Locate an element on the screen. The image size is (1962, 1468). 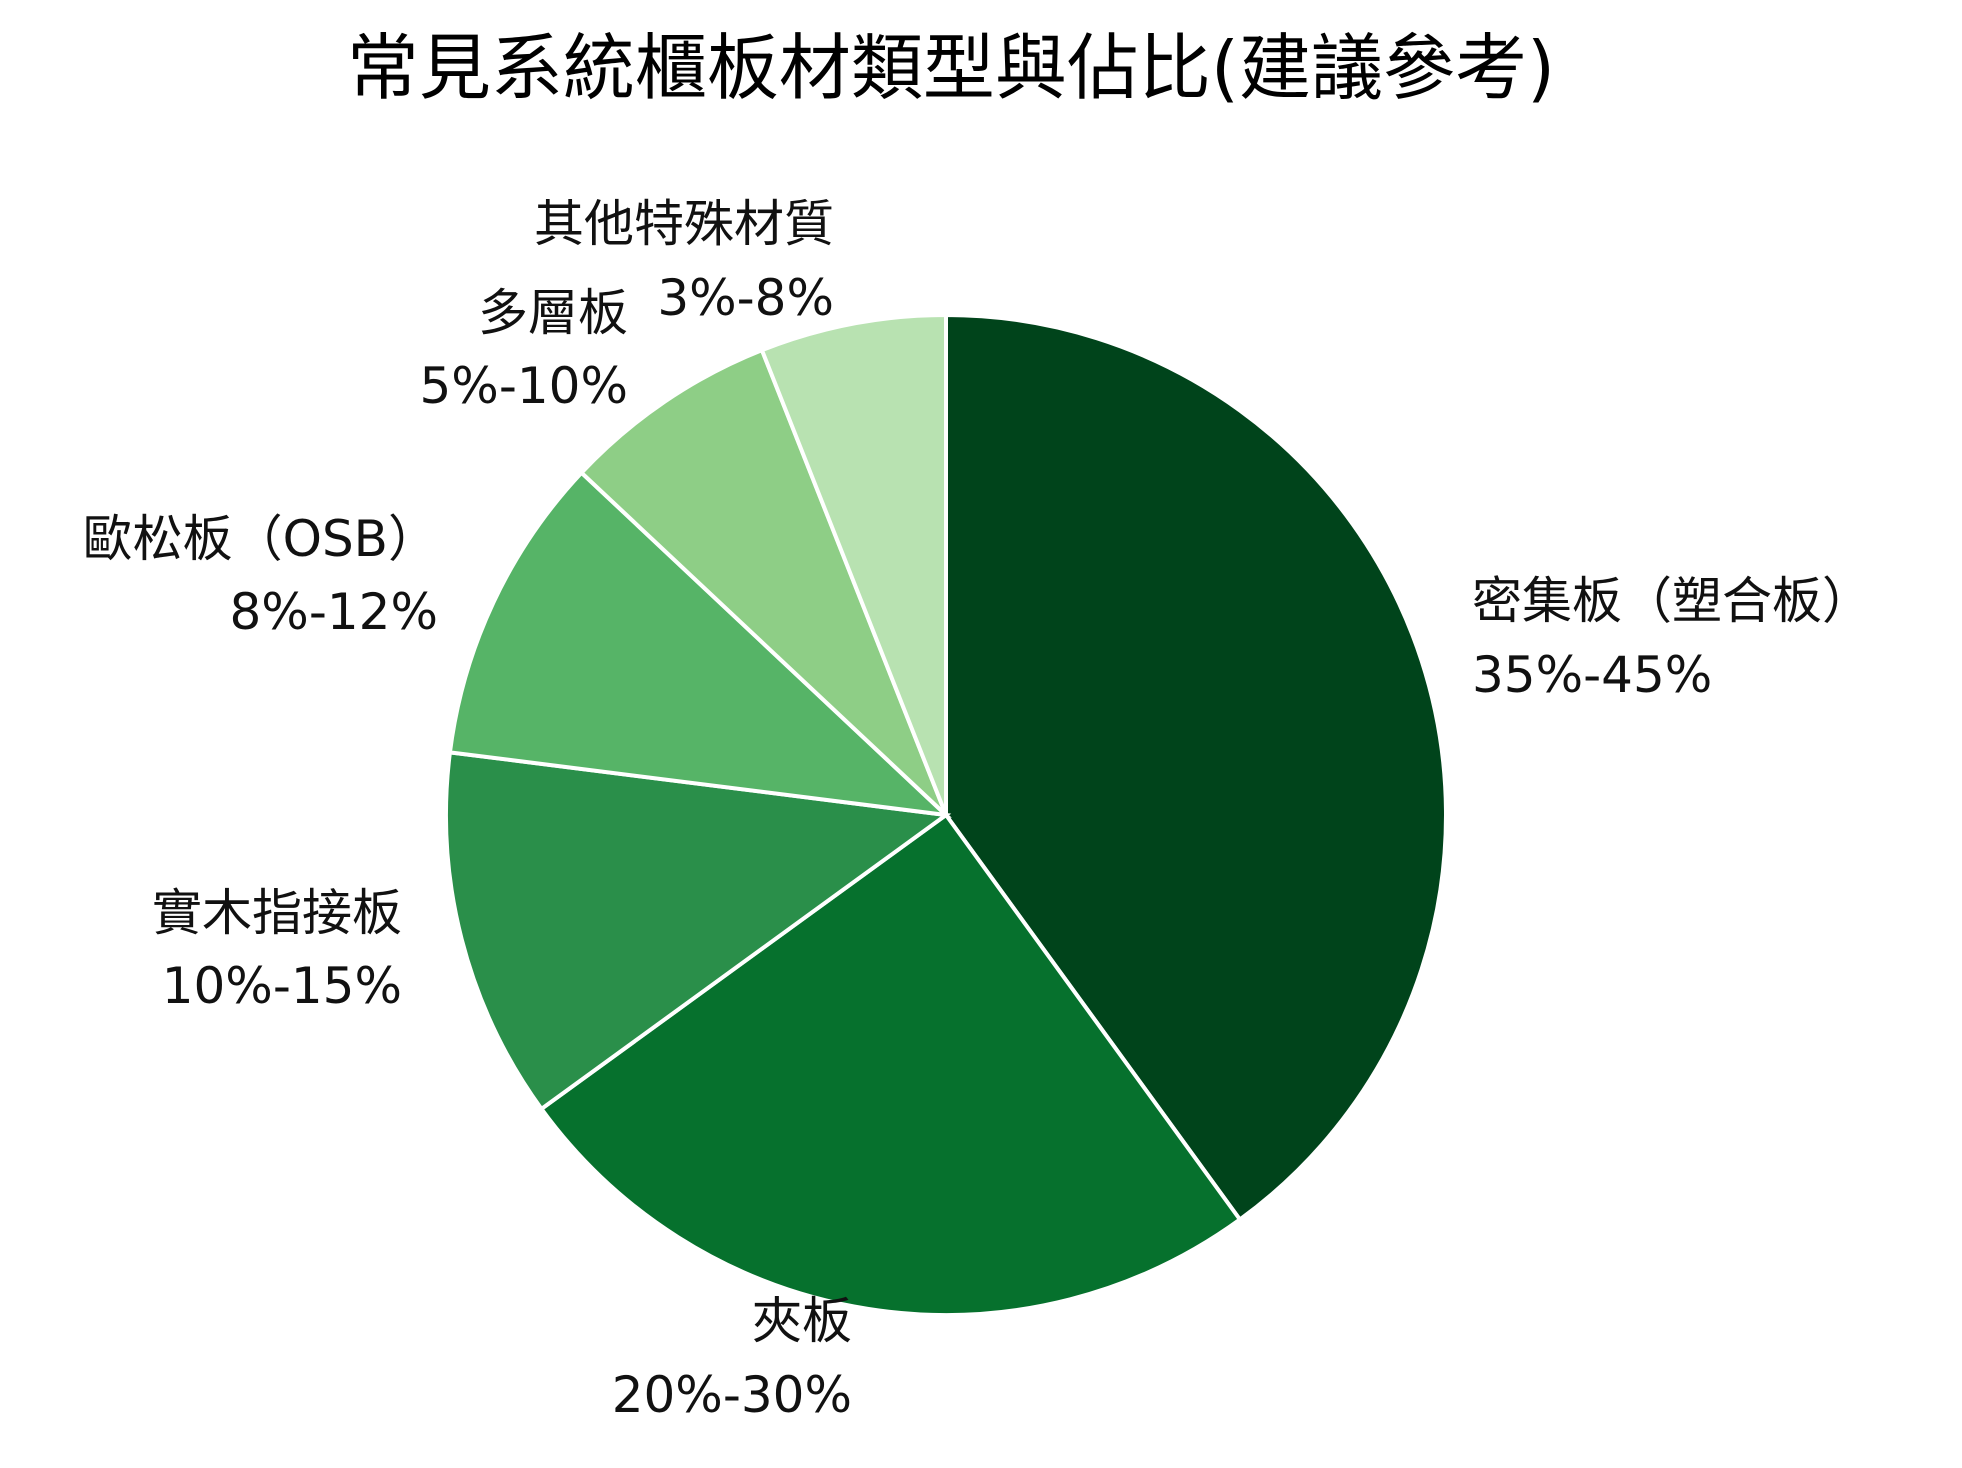
chart-title: 常見系統櫃板材類型與佔比(建議參考) is located at coordinates (951, 68).